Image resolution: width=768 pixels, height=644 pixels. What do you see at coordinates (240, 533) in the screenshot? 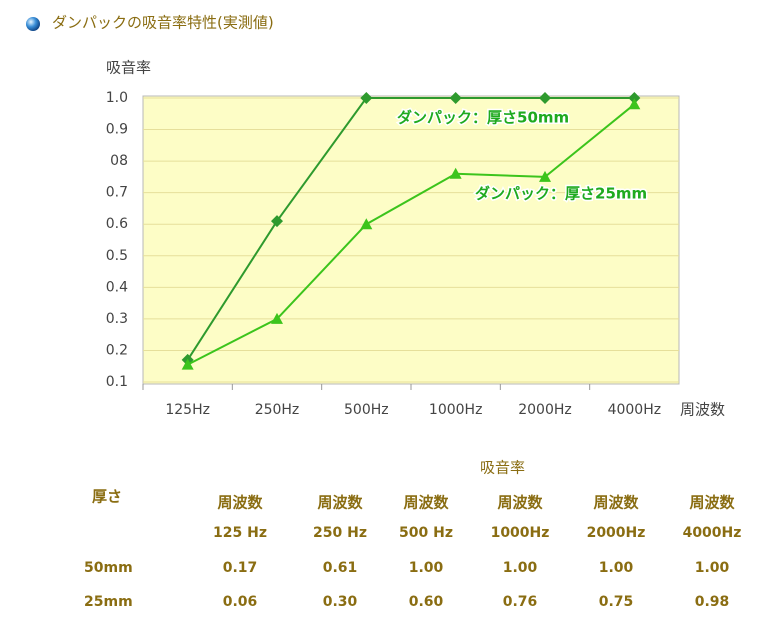
I see `column-unit: 125 Hz` at bounding box center [240, 533].